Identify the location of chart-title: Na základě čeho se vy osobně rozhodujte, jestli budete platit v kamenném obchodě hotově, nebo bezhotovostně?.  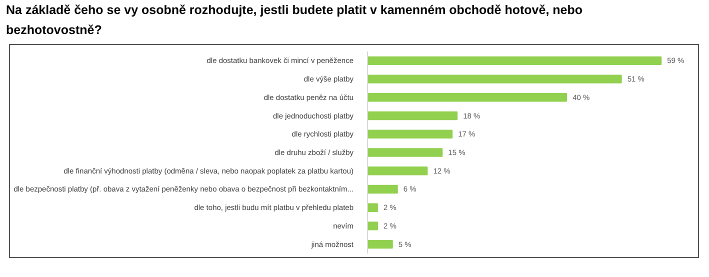
(295, 20).